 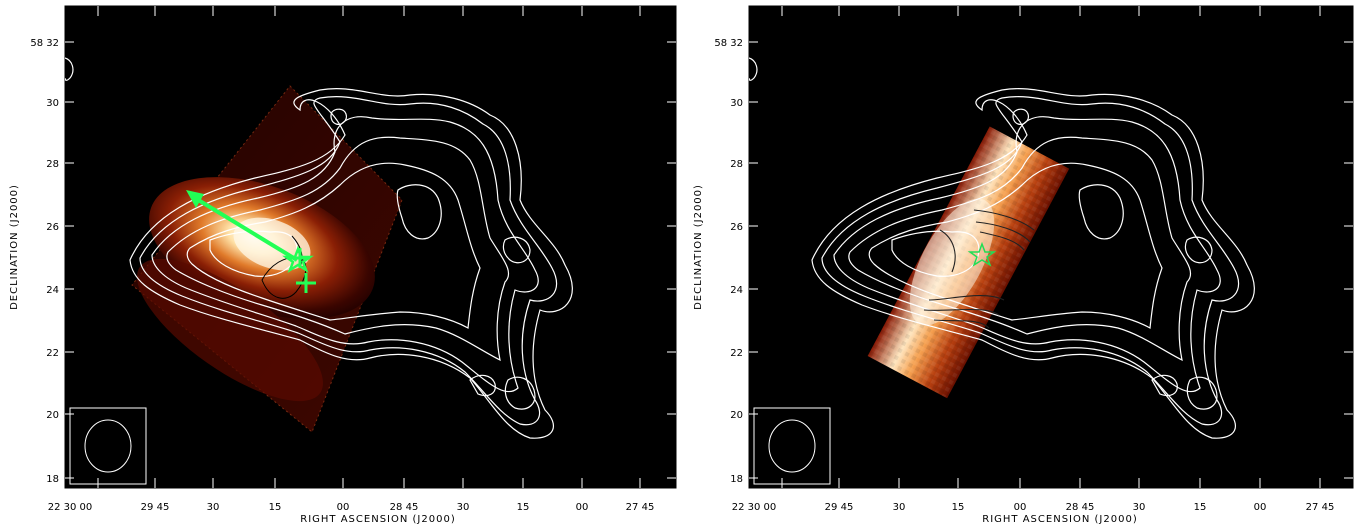 I want to click on emission-lower, so click(x=230, y=330).